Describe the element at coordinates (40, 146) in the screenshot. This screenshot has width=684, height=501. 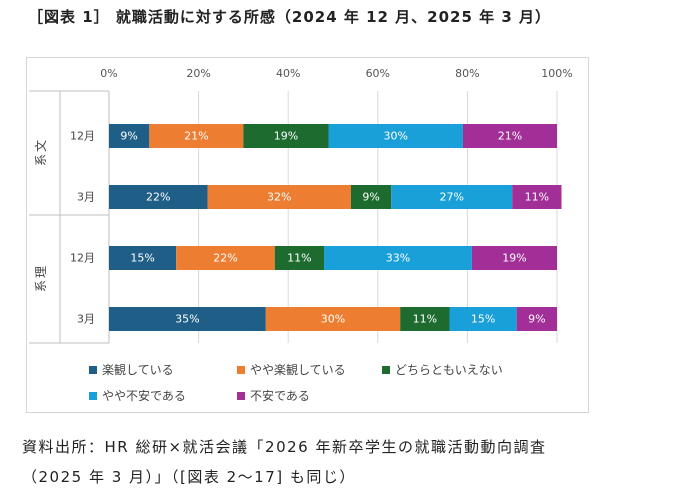
I see `group-label-char: 文` at that location.